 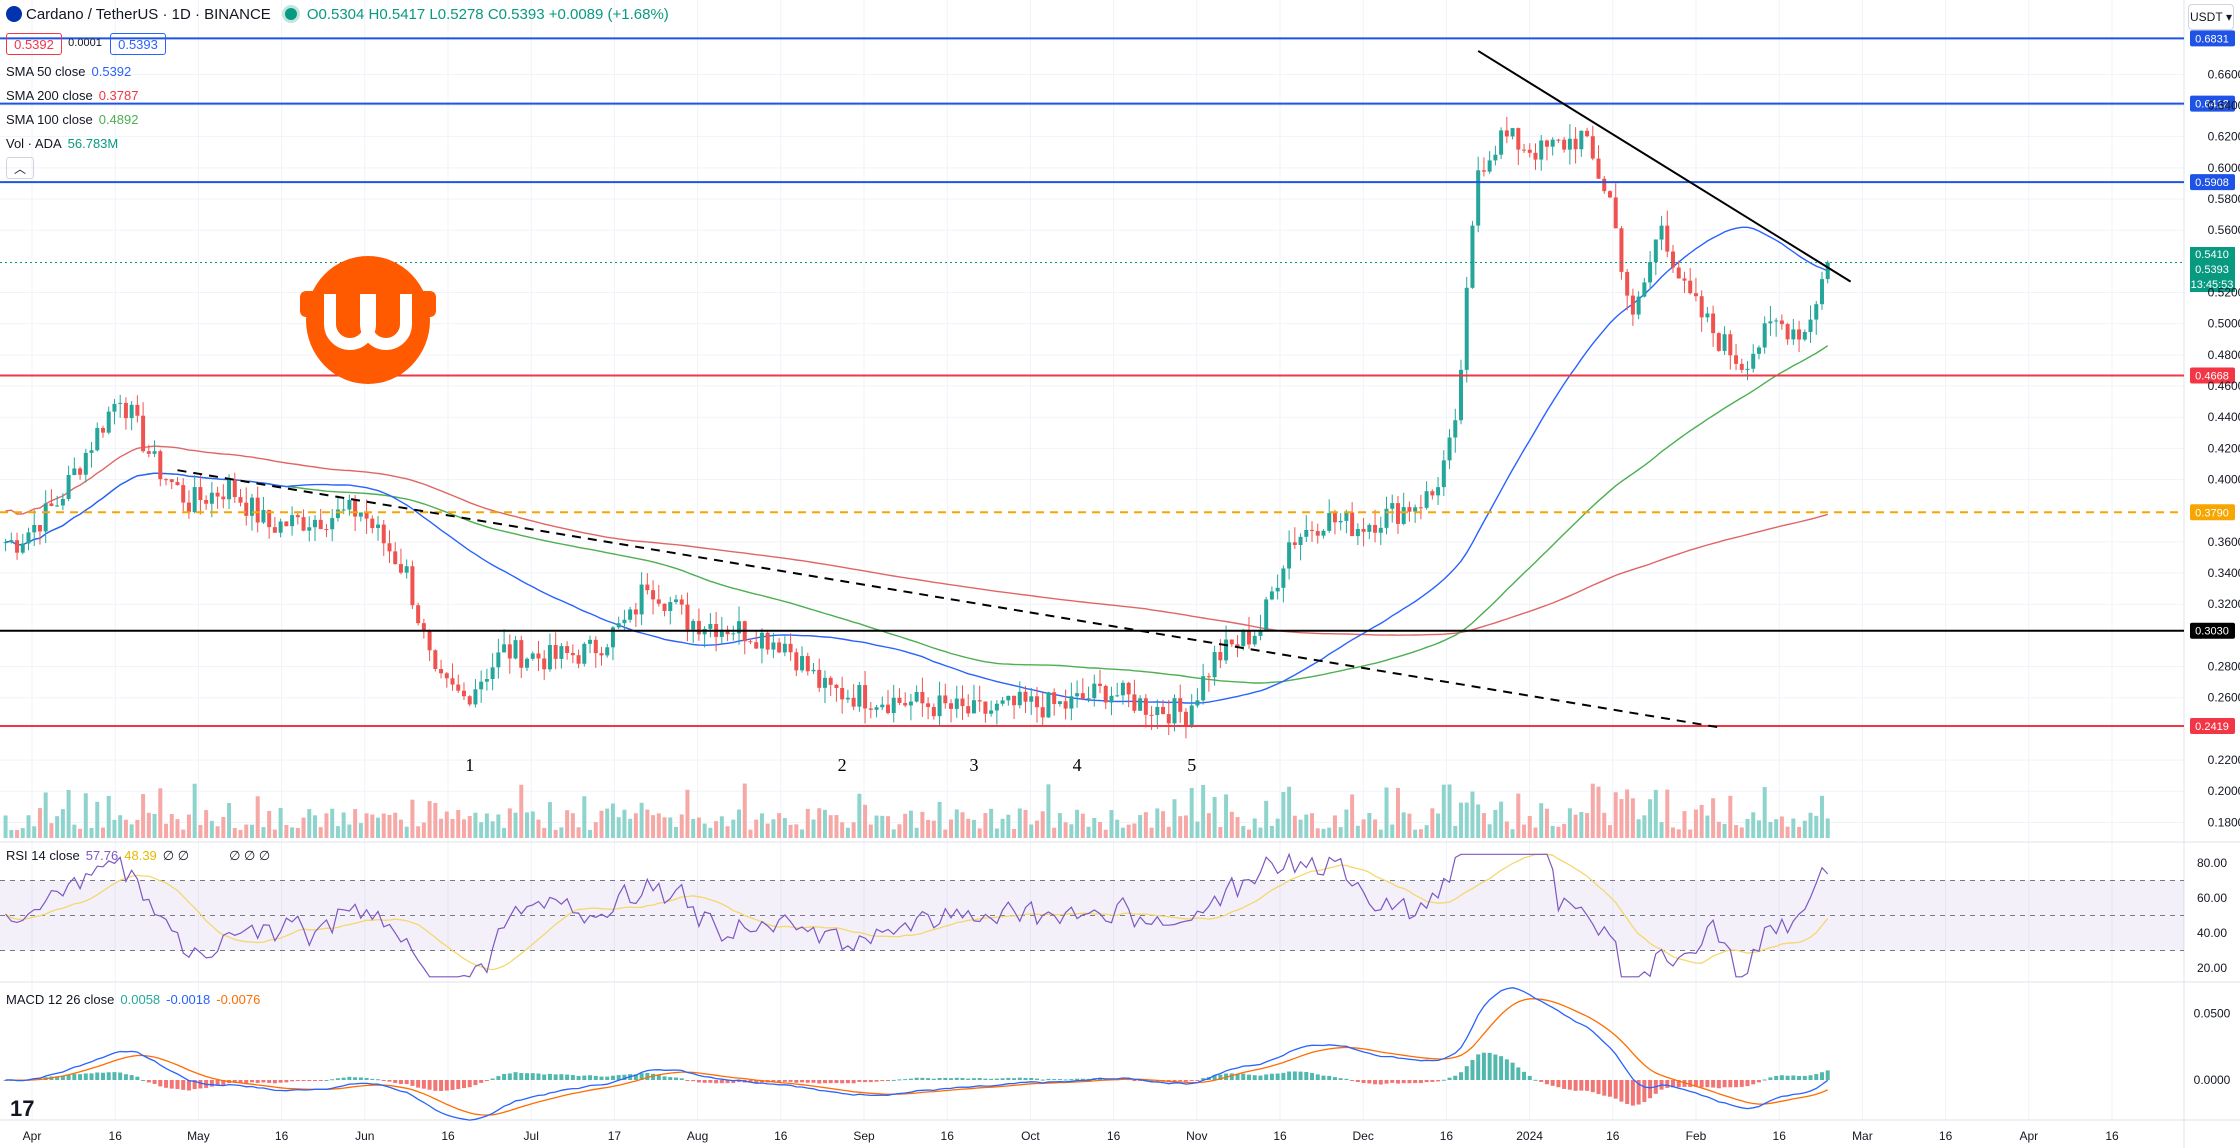 I want to click on sma50-legend: SMA 50 close 0.5392, so click(x=69, y=71).